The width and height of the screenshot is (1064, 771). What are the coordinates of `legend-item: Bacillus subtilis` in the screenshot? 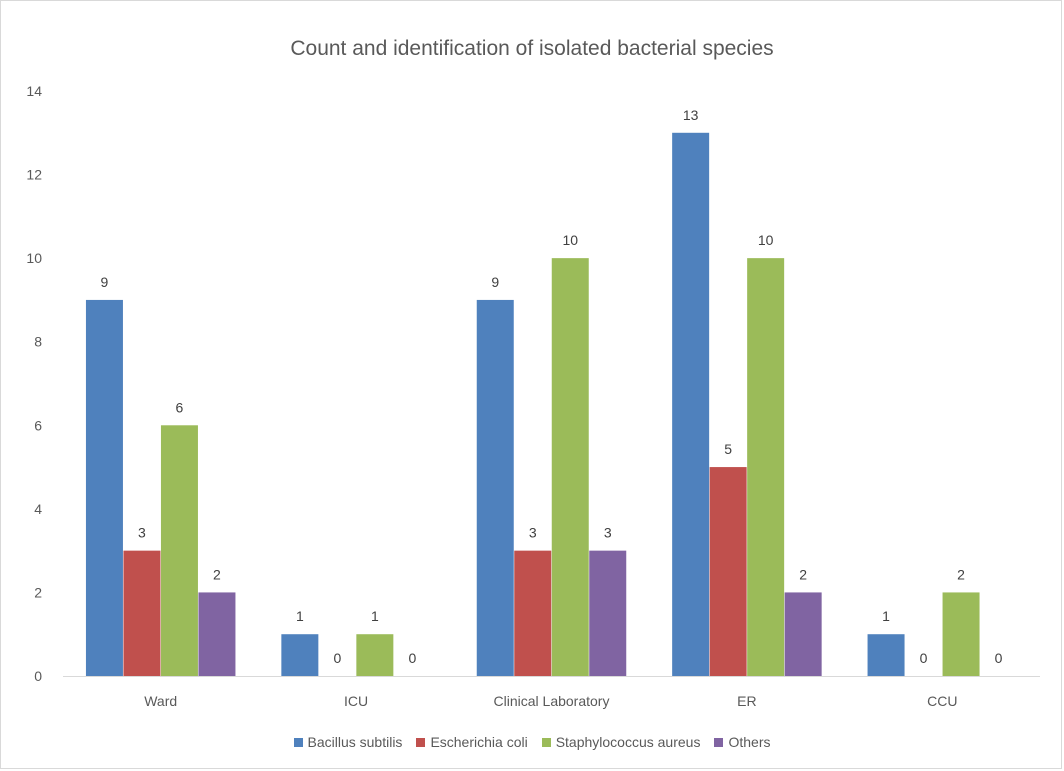 It's located at (348, 742).